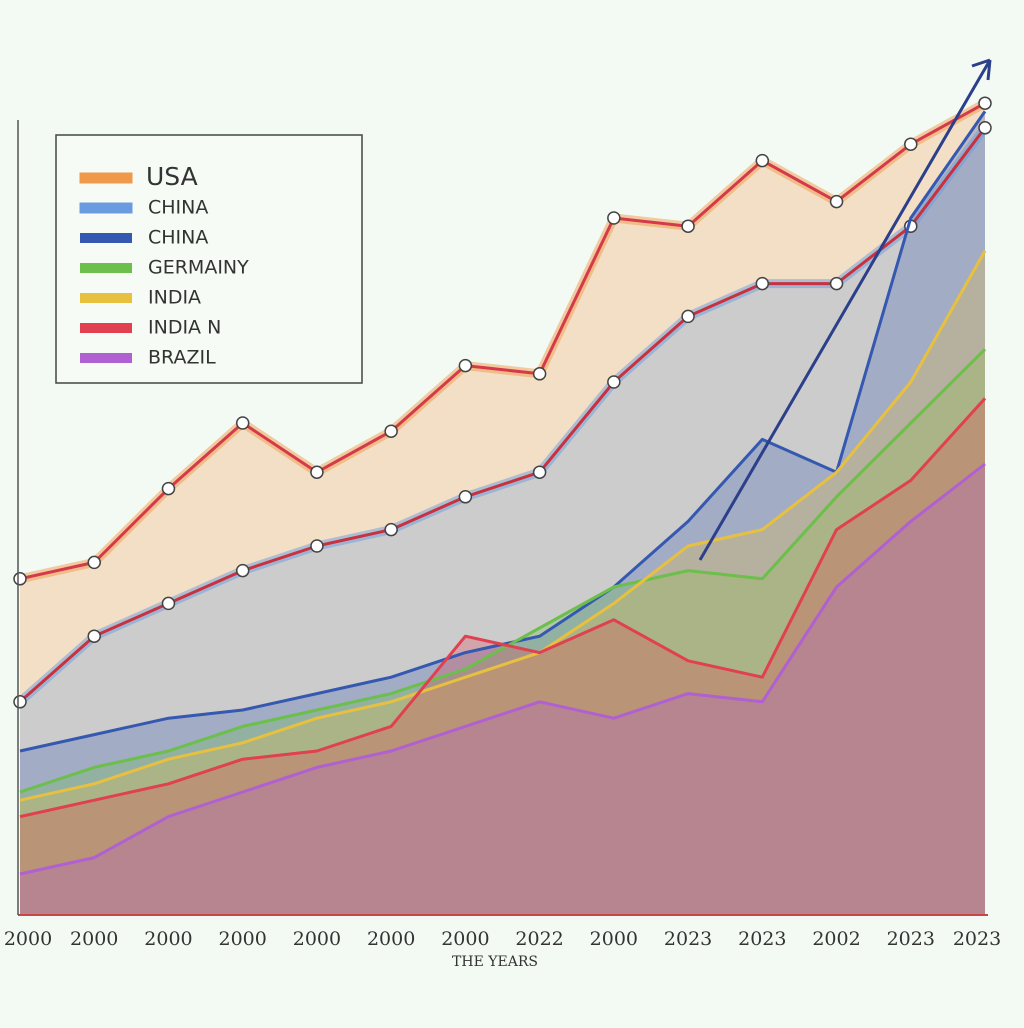  I want to click on legend: USA CHINA CHINA GERMAINY INDIA INDIA N BRAZIL, so click(164, 265).